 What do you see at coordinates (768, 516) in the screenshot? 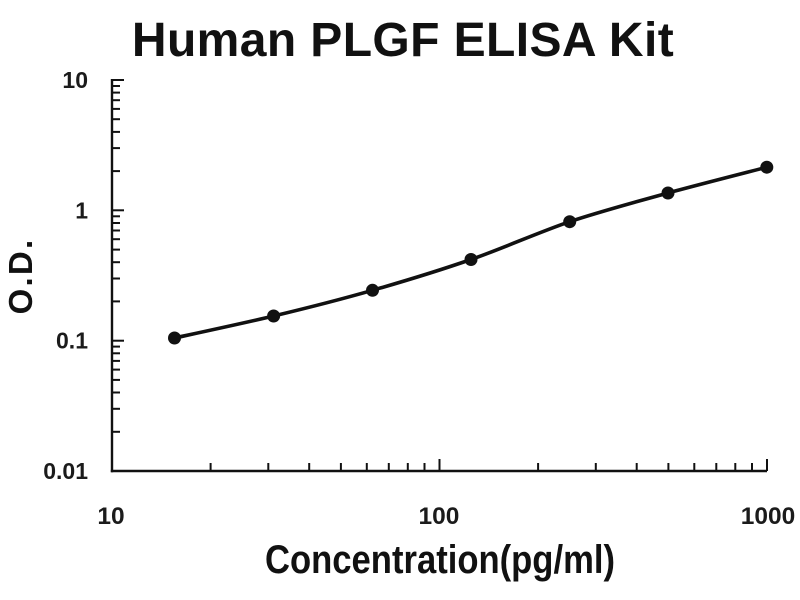
I see `svg-text: 1000` at bounding box center [768, 516].